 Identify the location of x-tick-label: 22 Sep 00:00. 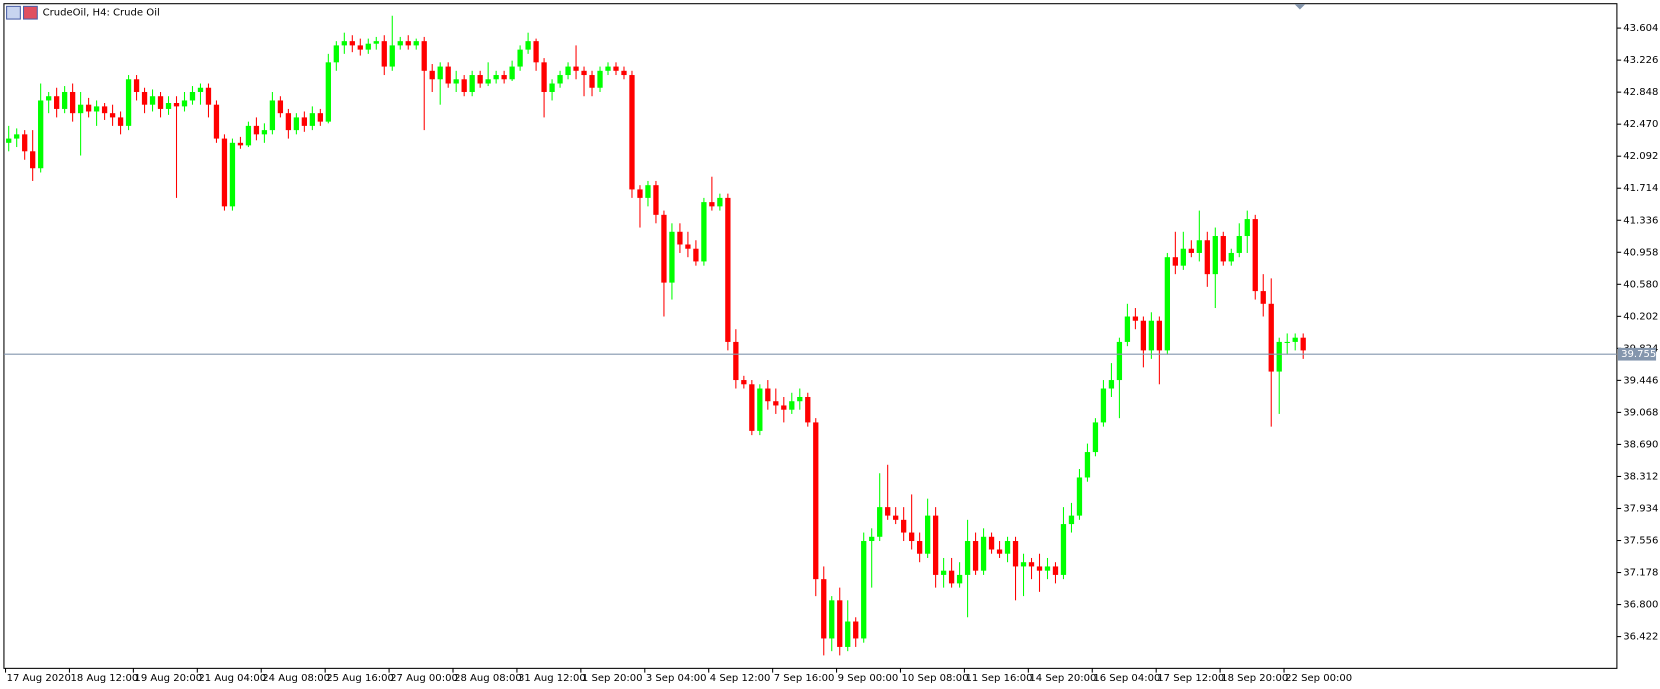
(1318, 678).